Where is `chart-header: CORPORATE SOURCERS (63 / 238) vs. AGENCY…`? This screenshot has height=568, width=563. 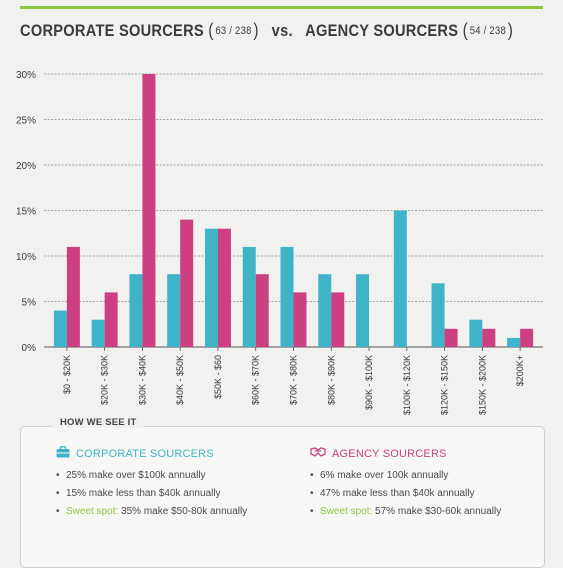 chart-header: CORPORATE SOURCERS (63 / 238) vs. AGENCY… is located at coordinates (267, 30).